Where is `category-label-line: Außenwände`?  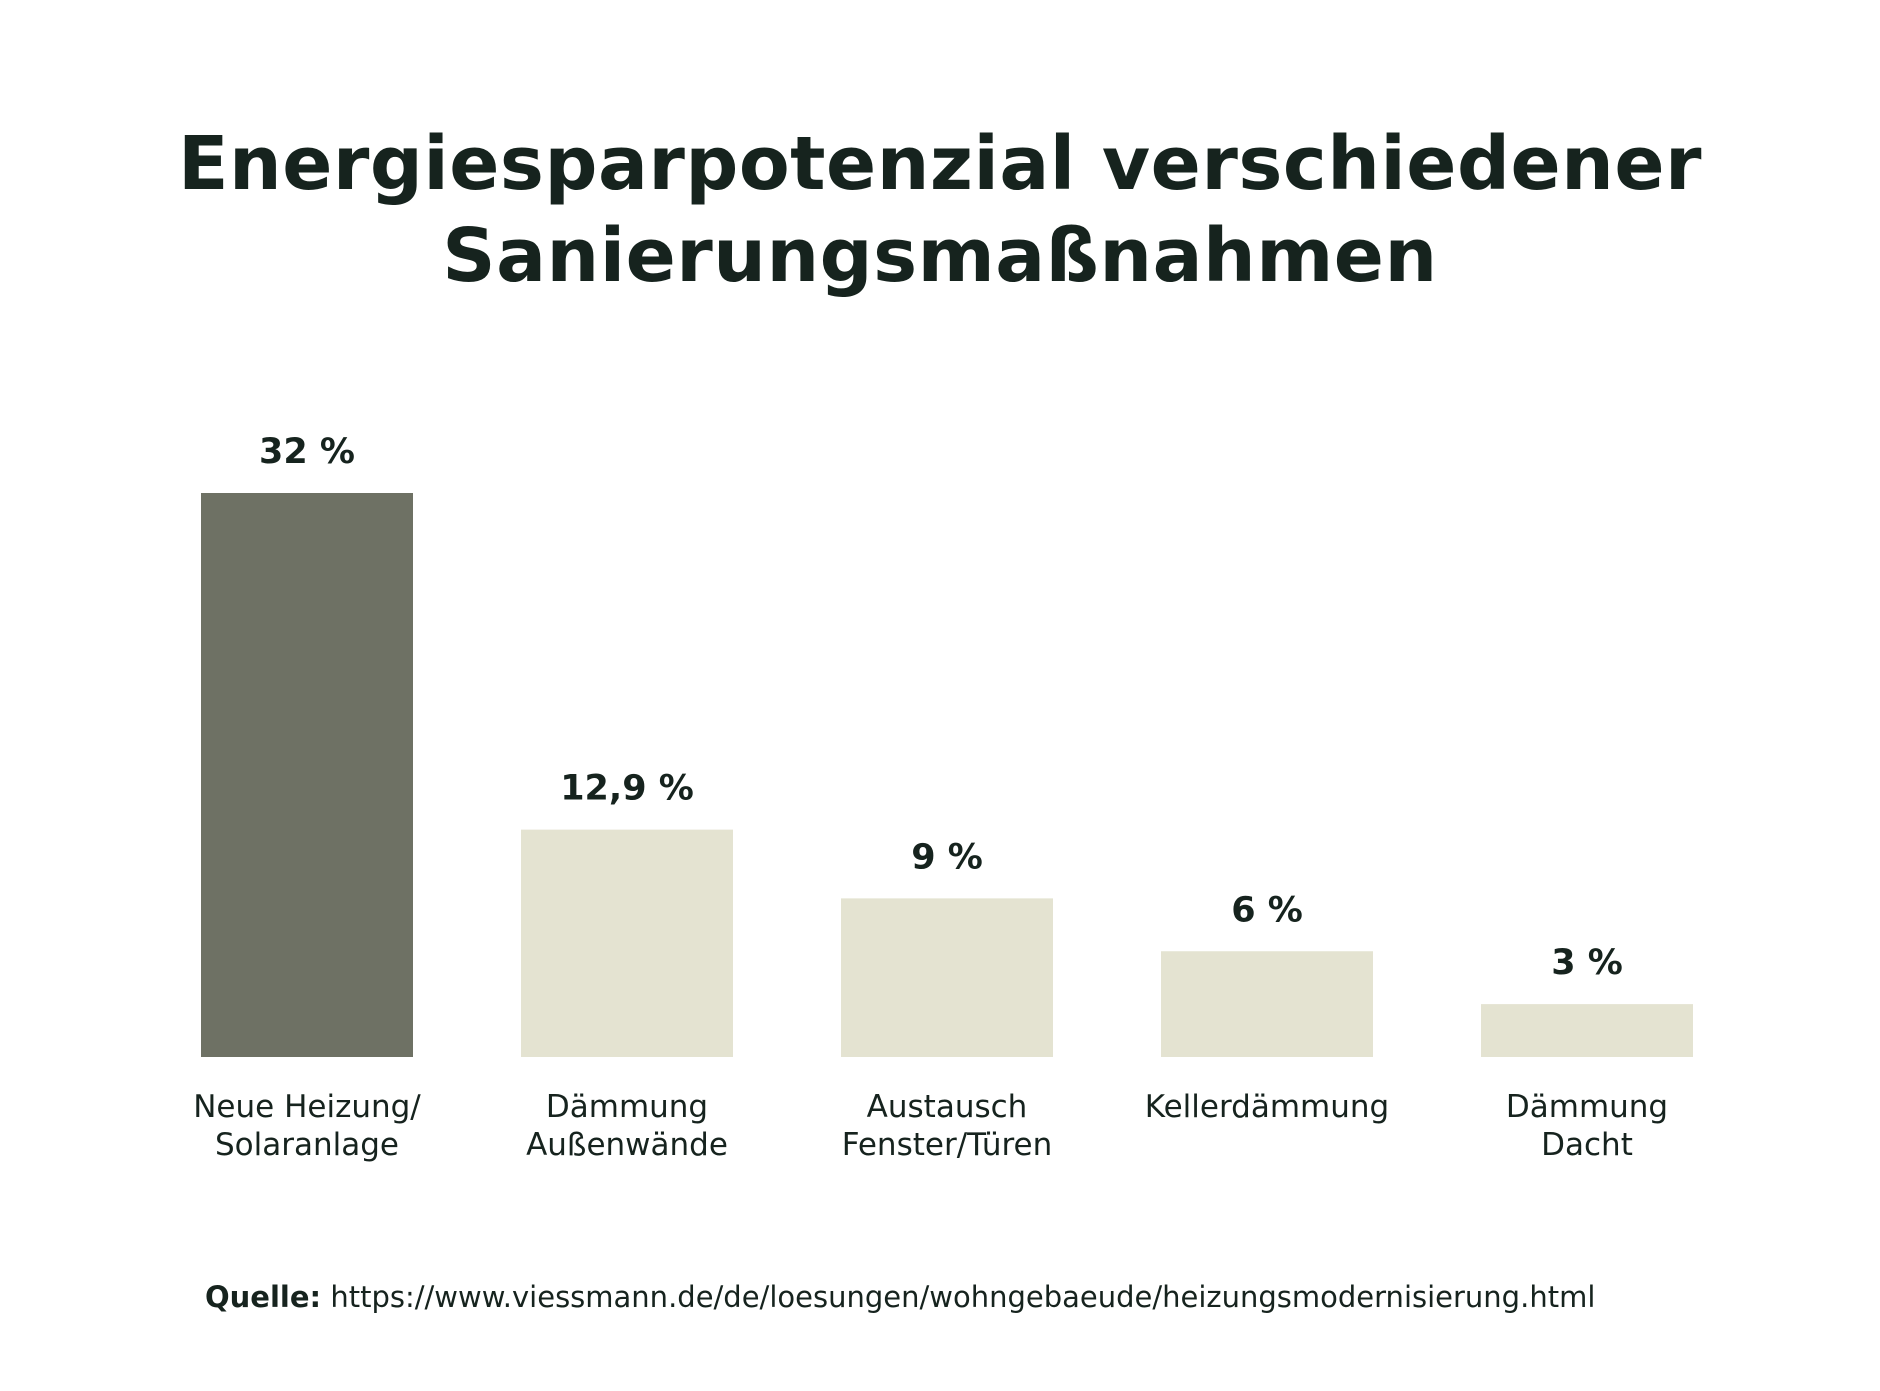 category-label-line: Außenwände is located at coordinates (627, 1145).